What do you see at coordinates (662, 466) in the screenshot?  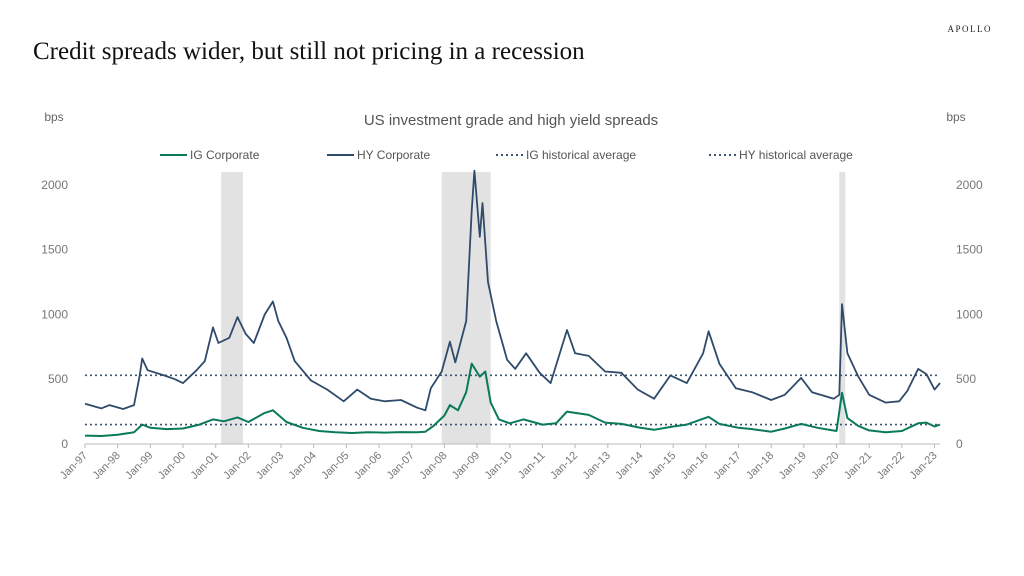 I see `x-tick-label-Jan-15: Jan-15` at bounding box center [662, 466].